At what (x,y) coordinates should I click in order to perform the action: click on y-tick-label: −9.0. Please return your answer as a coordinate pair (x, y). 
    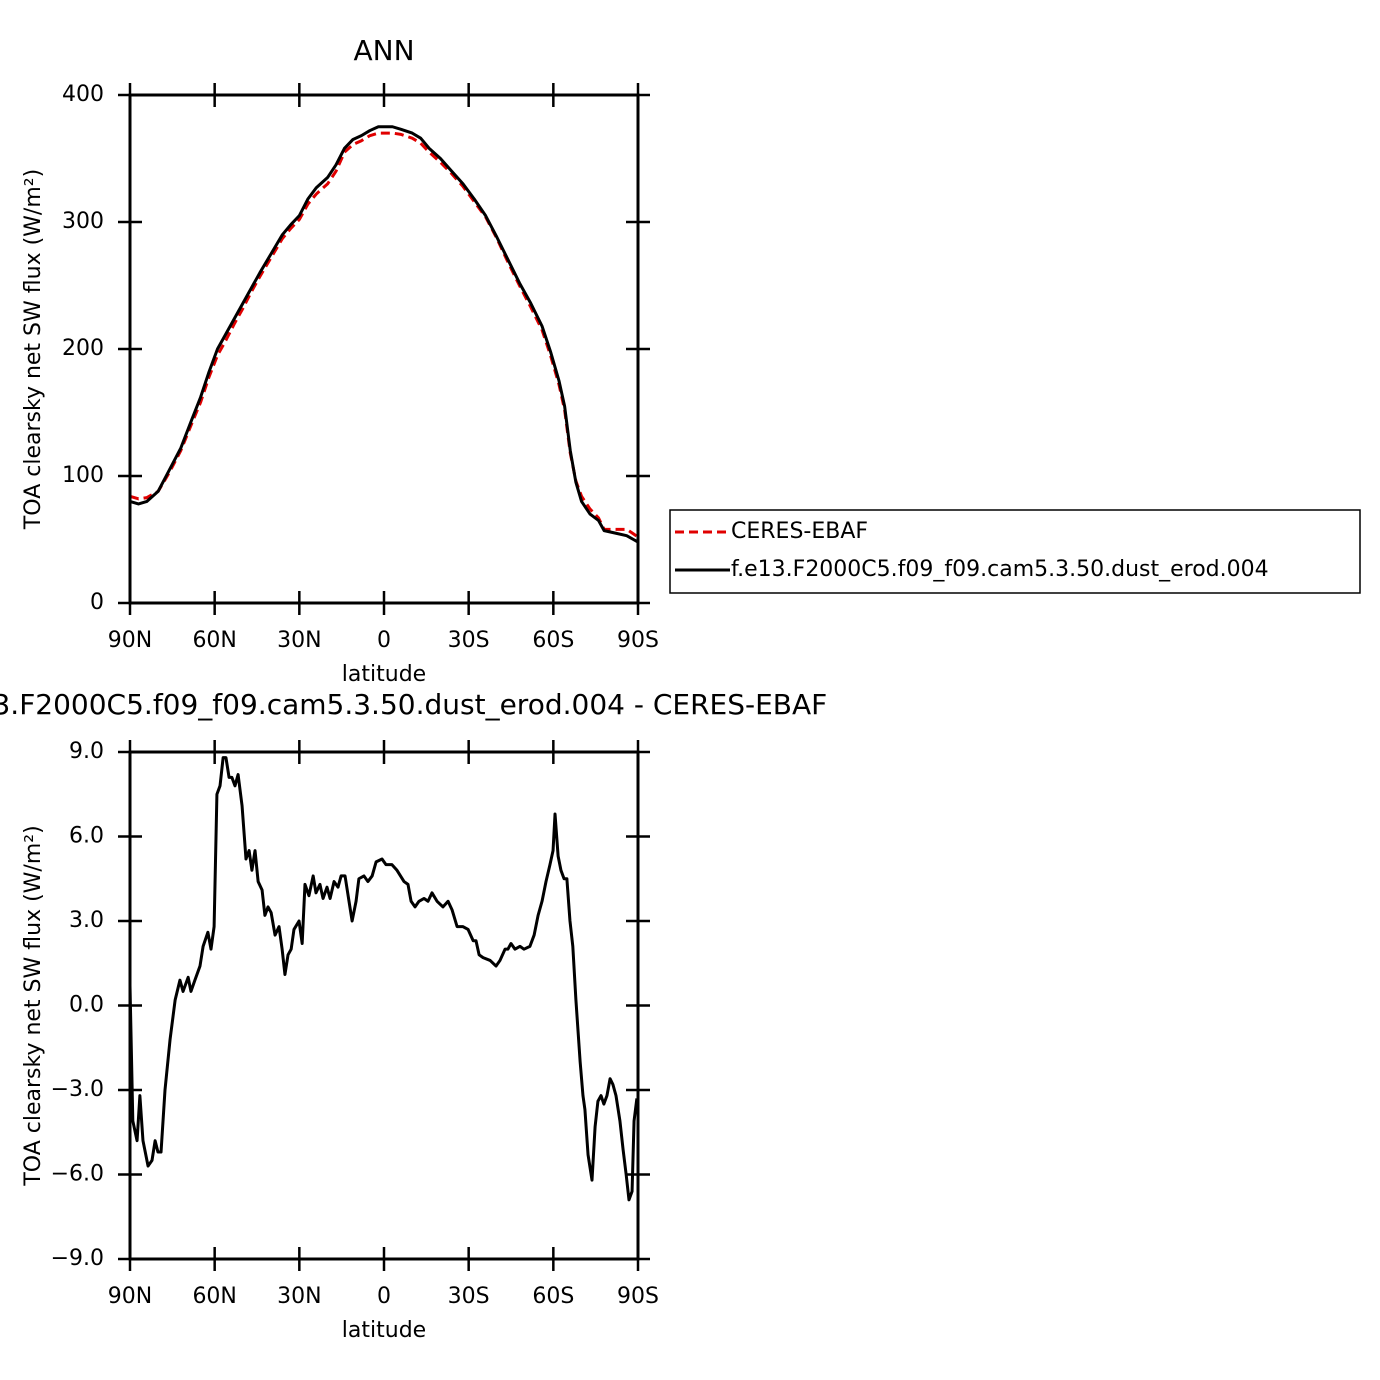
    Looking at the image, I should click on (77, 1258).